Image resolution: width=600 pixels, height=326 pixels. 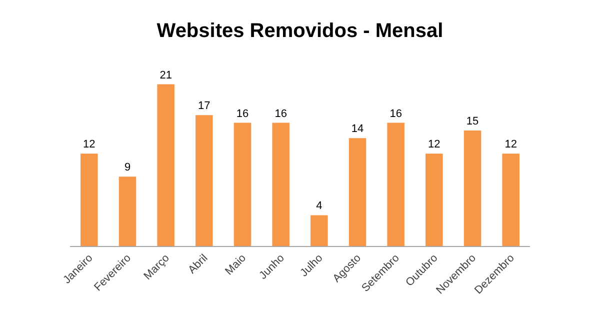 I want to click on data-label: 17, so click(x=204, y=106).